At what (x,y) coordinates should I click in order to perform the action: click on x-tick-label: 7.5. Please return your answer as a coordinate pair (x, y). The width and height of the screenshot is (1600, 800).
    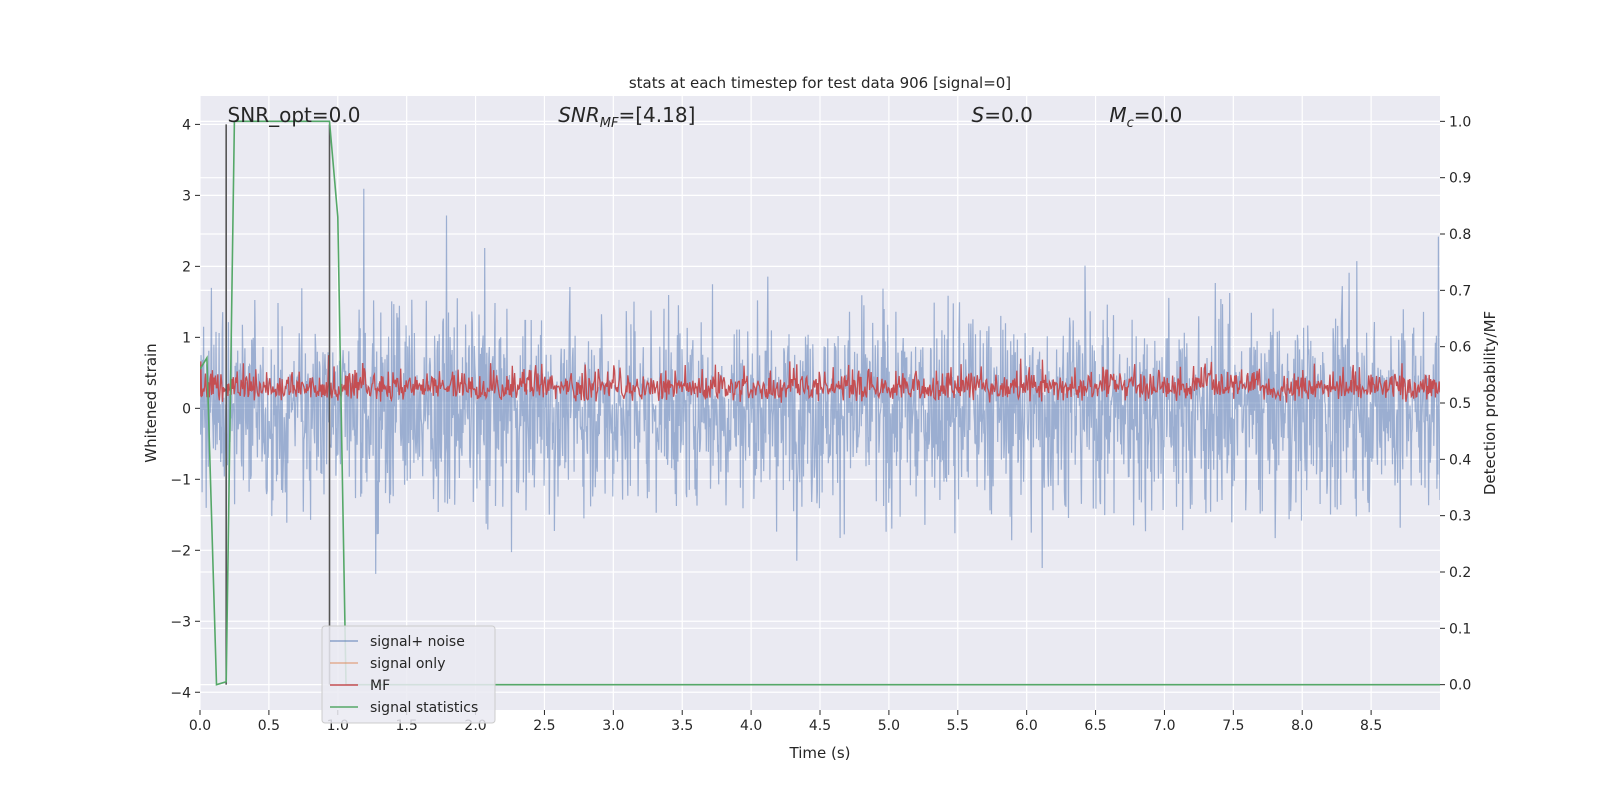
    Looking at the image, I should click on (1233, 726).